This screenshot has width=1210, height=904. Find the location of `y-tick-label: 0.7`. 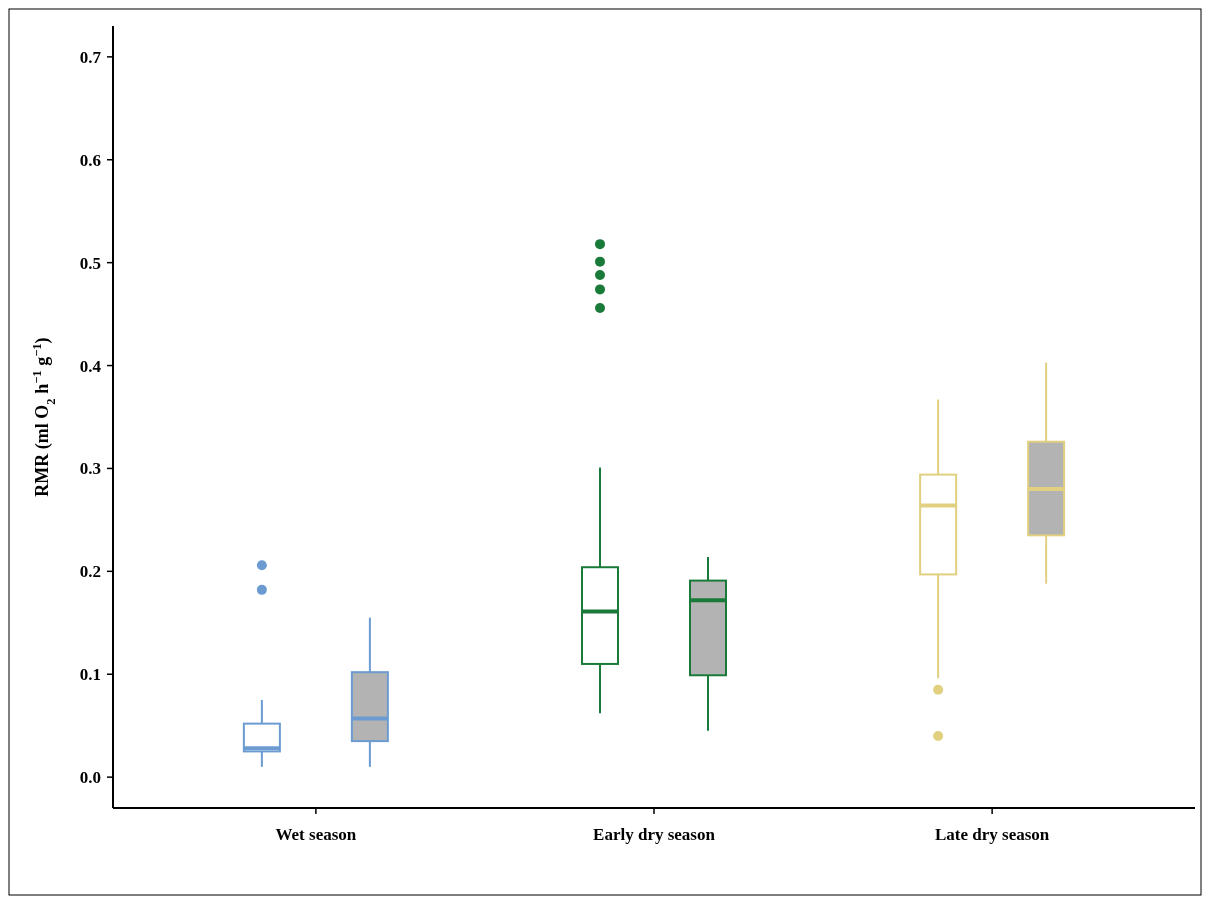

y-tick-label: 0.7 is located at coordinates (90, 57).